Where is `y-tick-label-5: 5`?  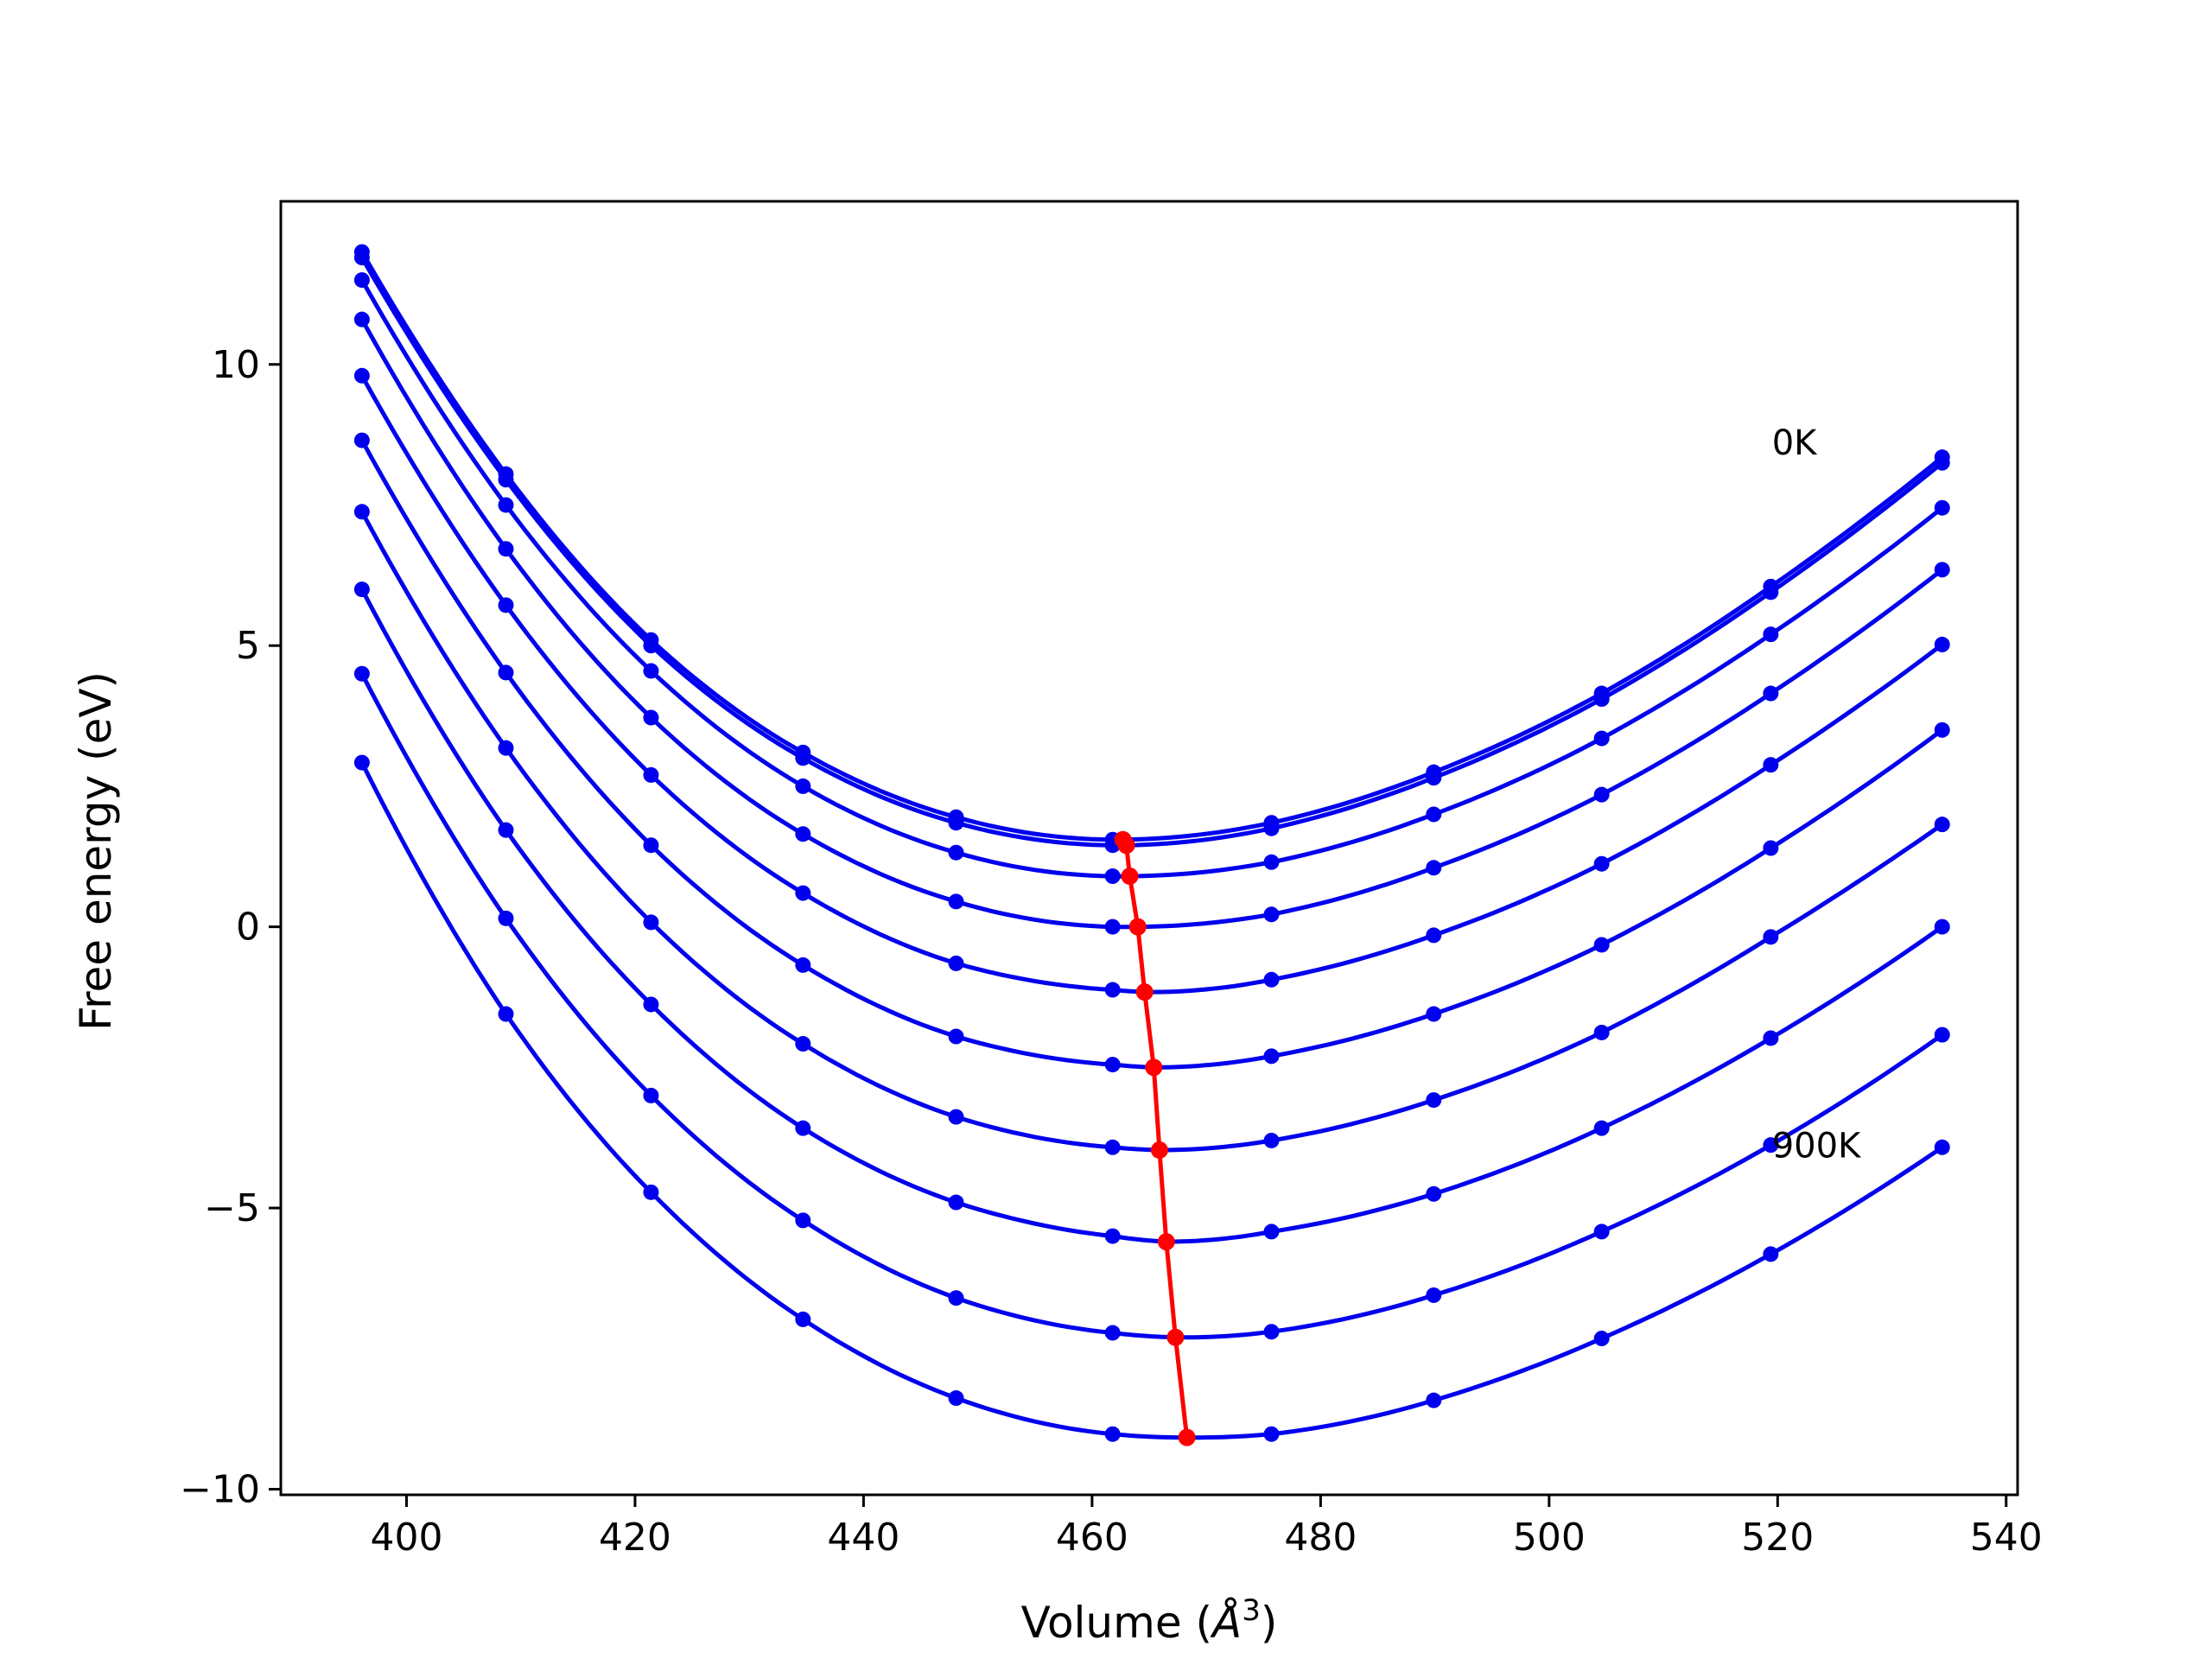 y-tick-label-5: 5 is located at coordinates (248, 646).